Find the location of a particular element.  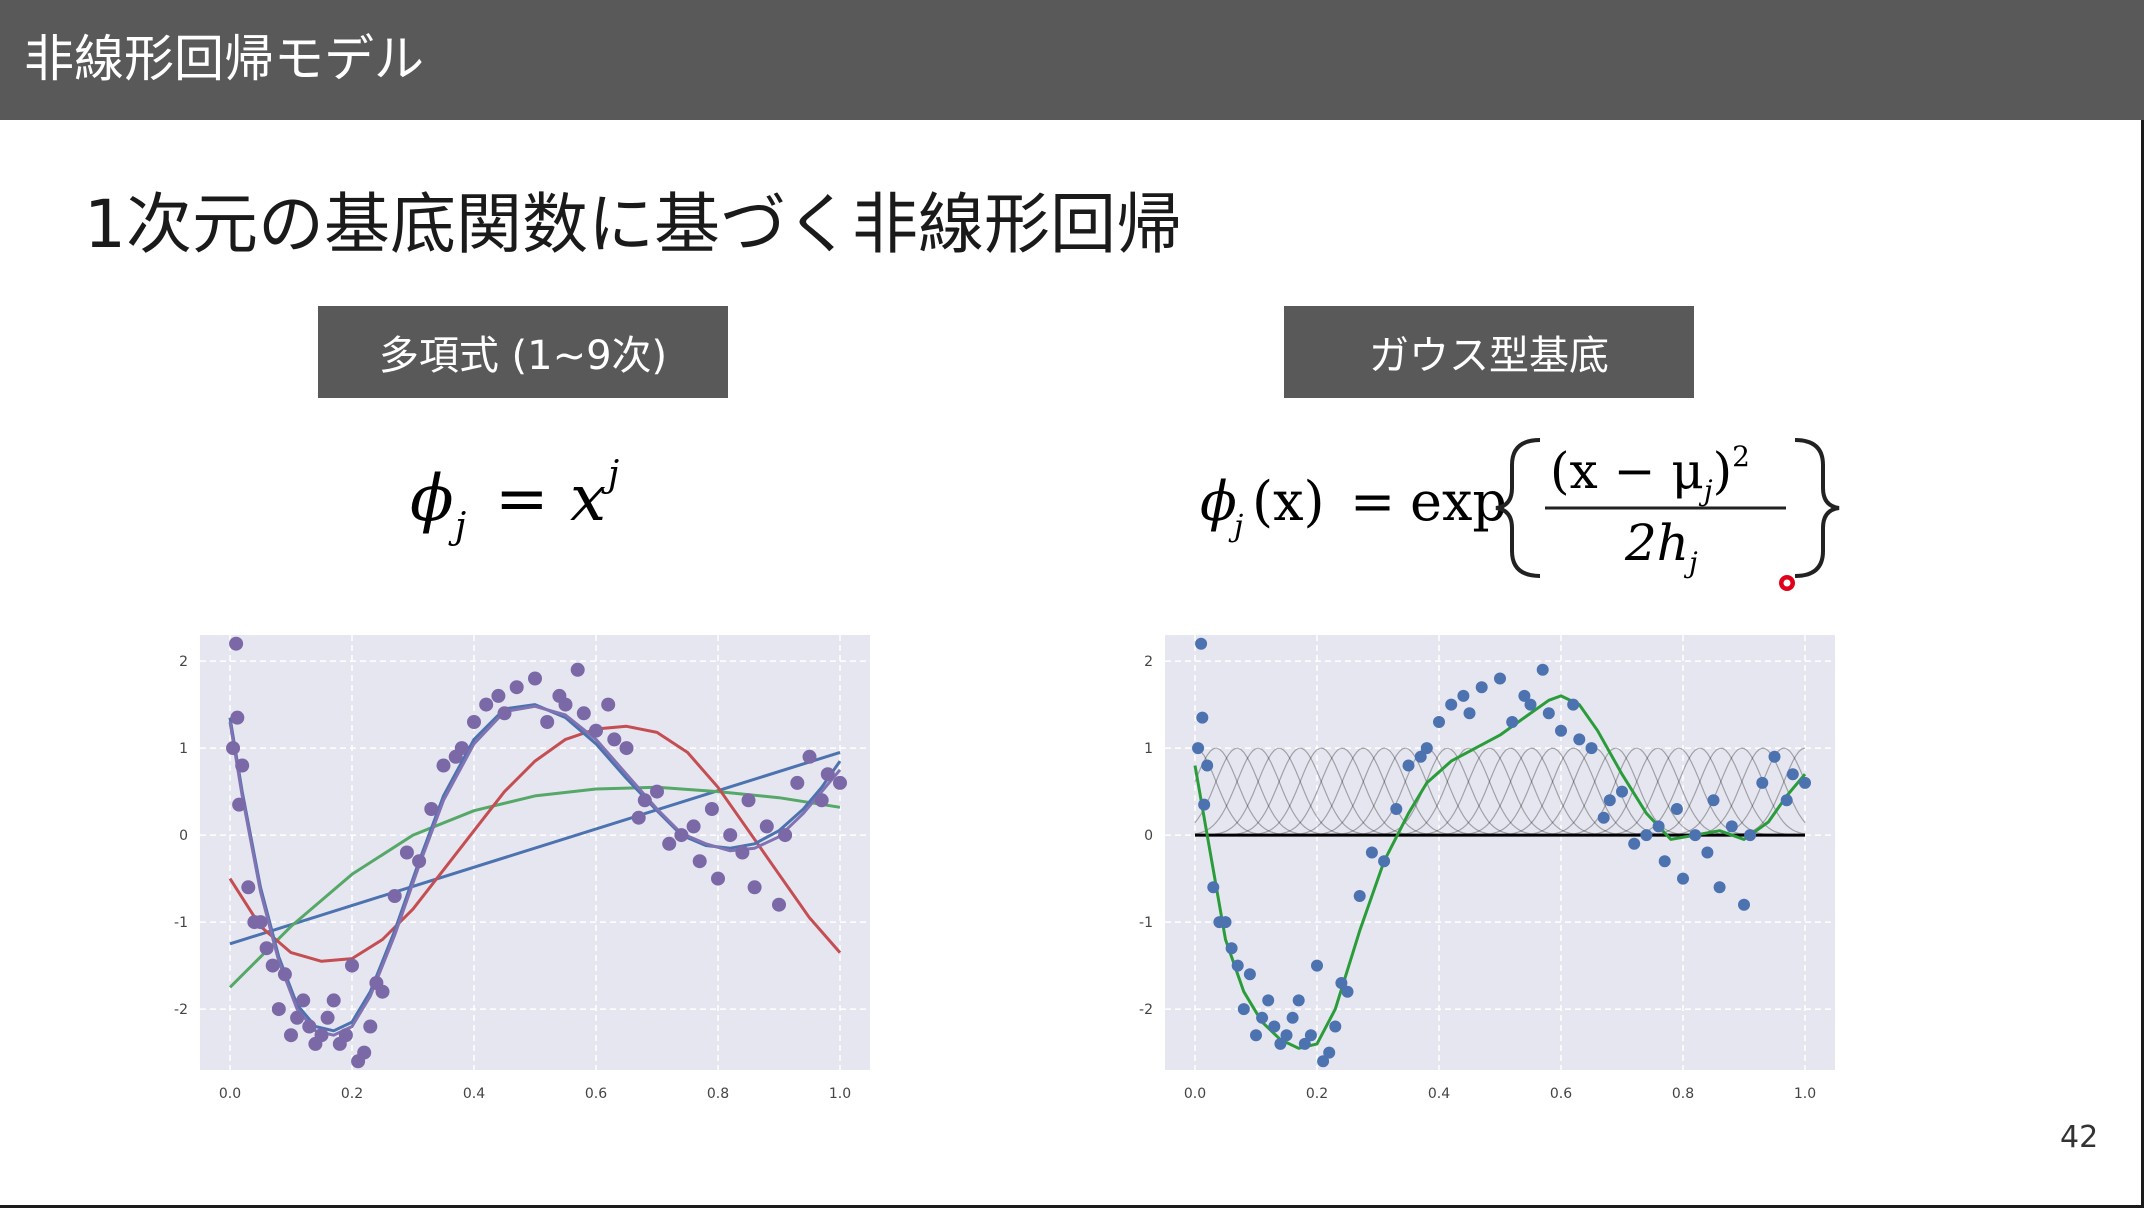

formula-phi: ϕ is located at coordinates (432, 499).